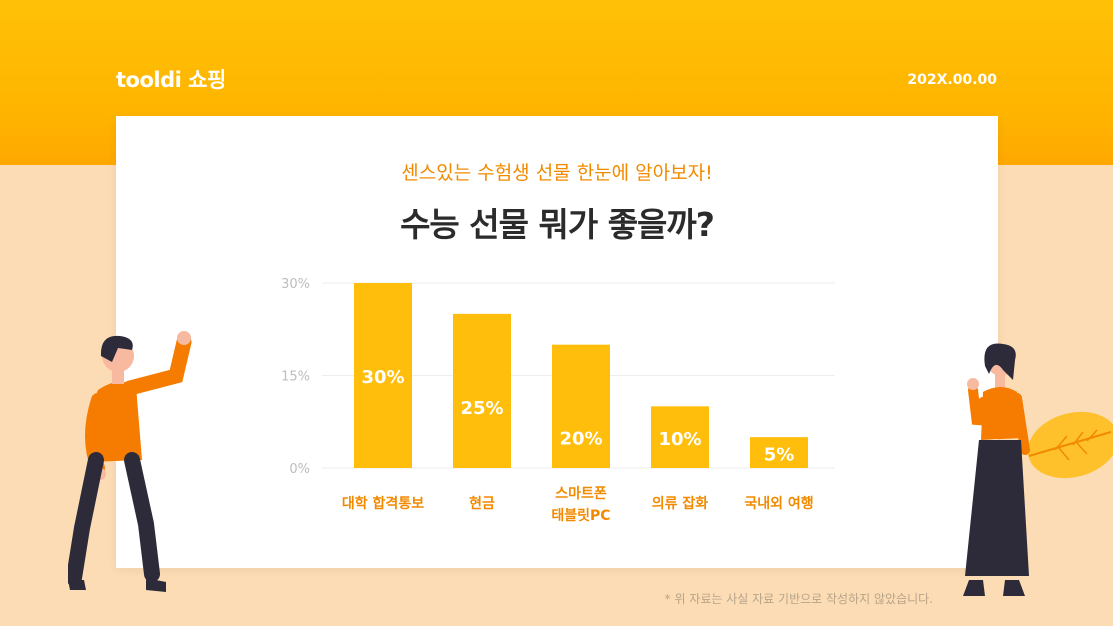  Describe the element at coordinates (557, 224) in the screenshot. I see `card-title: 수능 선물 뭐가 좋을까?` at that location.